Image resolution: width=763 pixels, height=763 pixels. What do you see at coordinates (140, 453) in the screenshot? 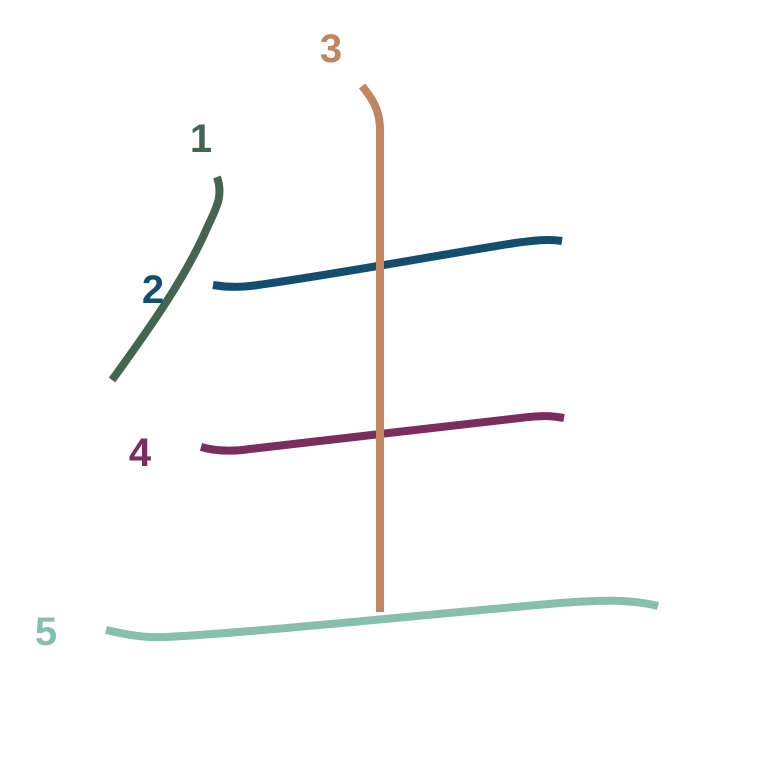
I see `stroke-number-4: 4` at bounding box center [140, 453].